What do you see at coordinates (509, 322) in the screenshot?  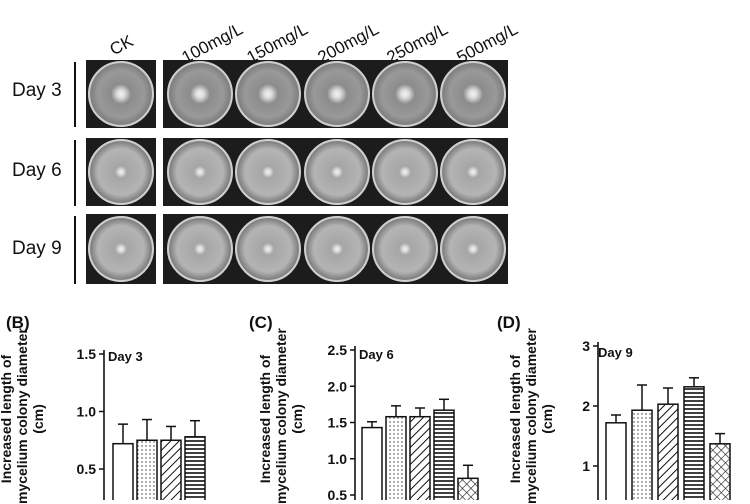 I see `panel-letter-d: (D)` at bounding box center [509, 322].